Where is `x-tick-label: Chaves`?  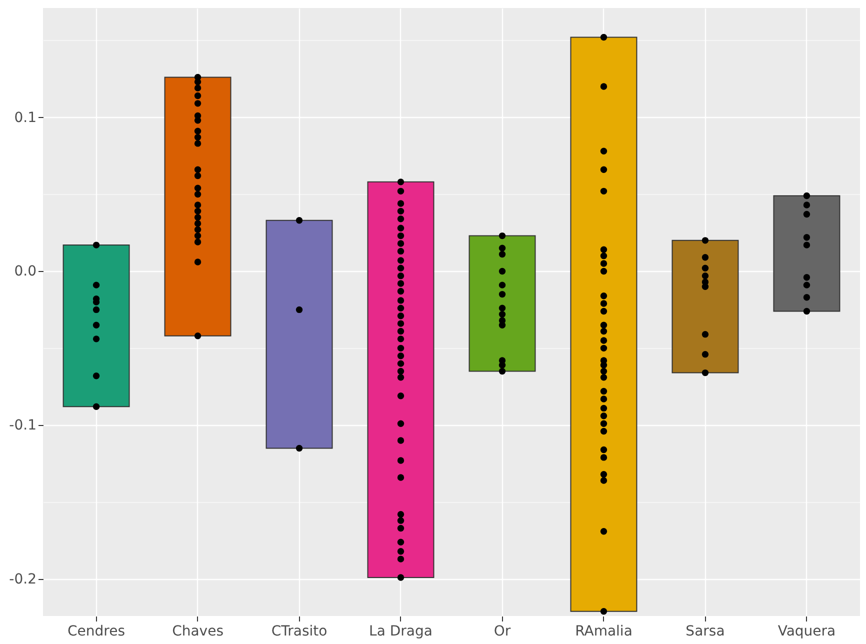 x-tick-label: Chaves is located at coordinates (198, 632).